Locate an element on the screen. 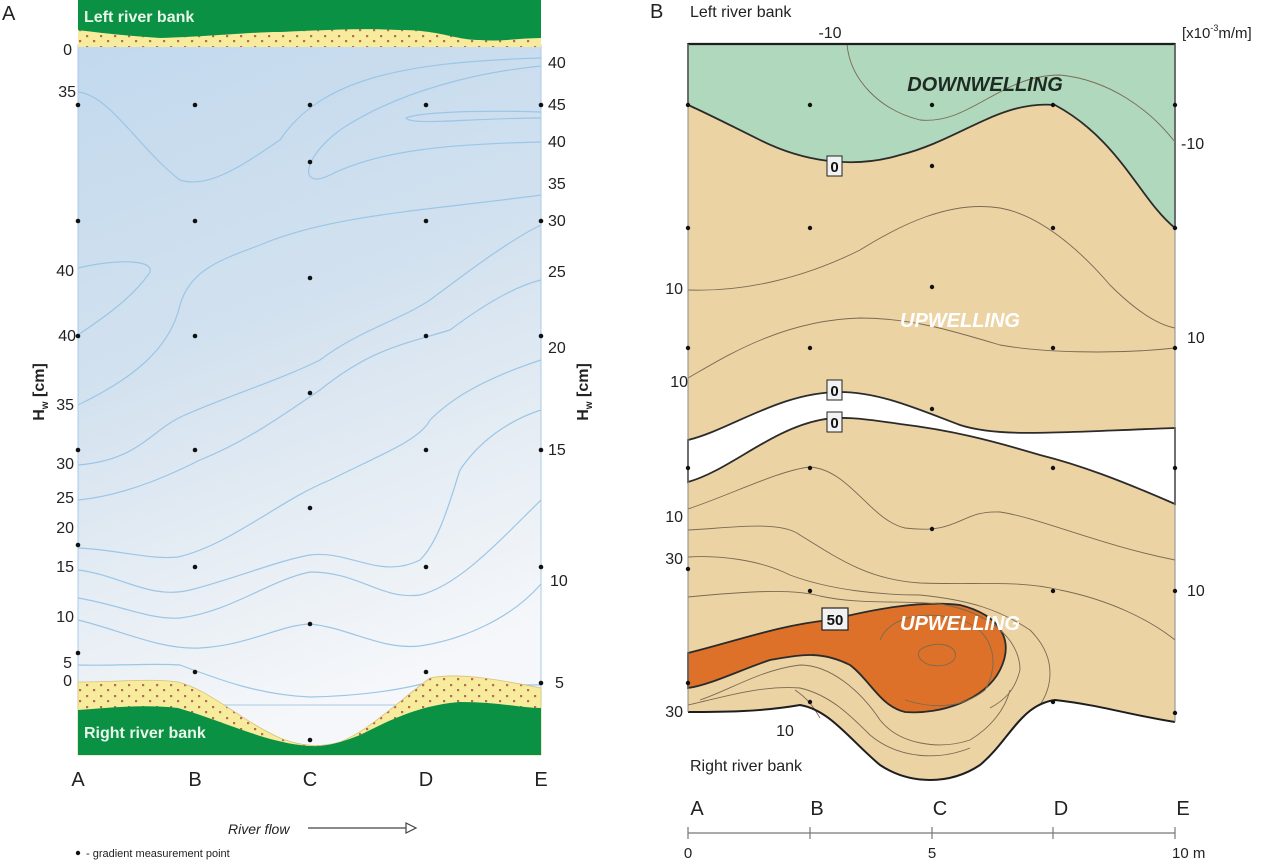 This screenshot has height=861, width=1280. svg-text: Hw [cm] is located at coordinates (585, 392).